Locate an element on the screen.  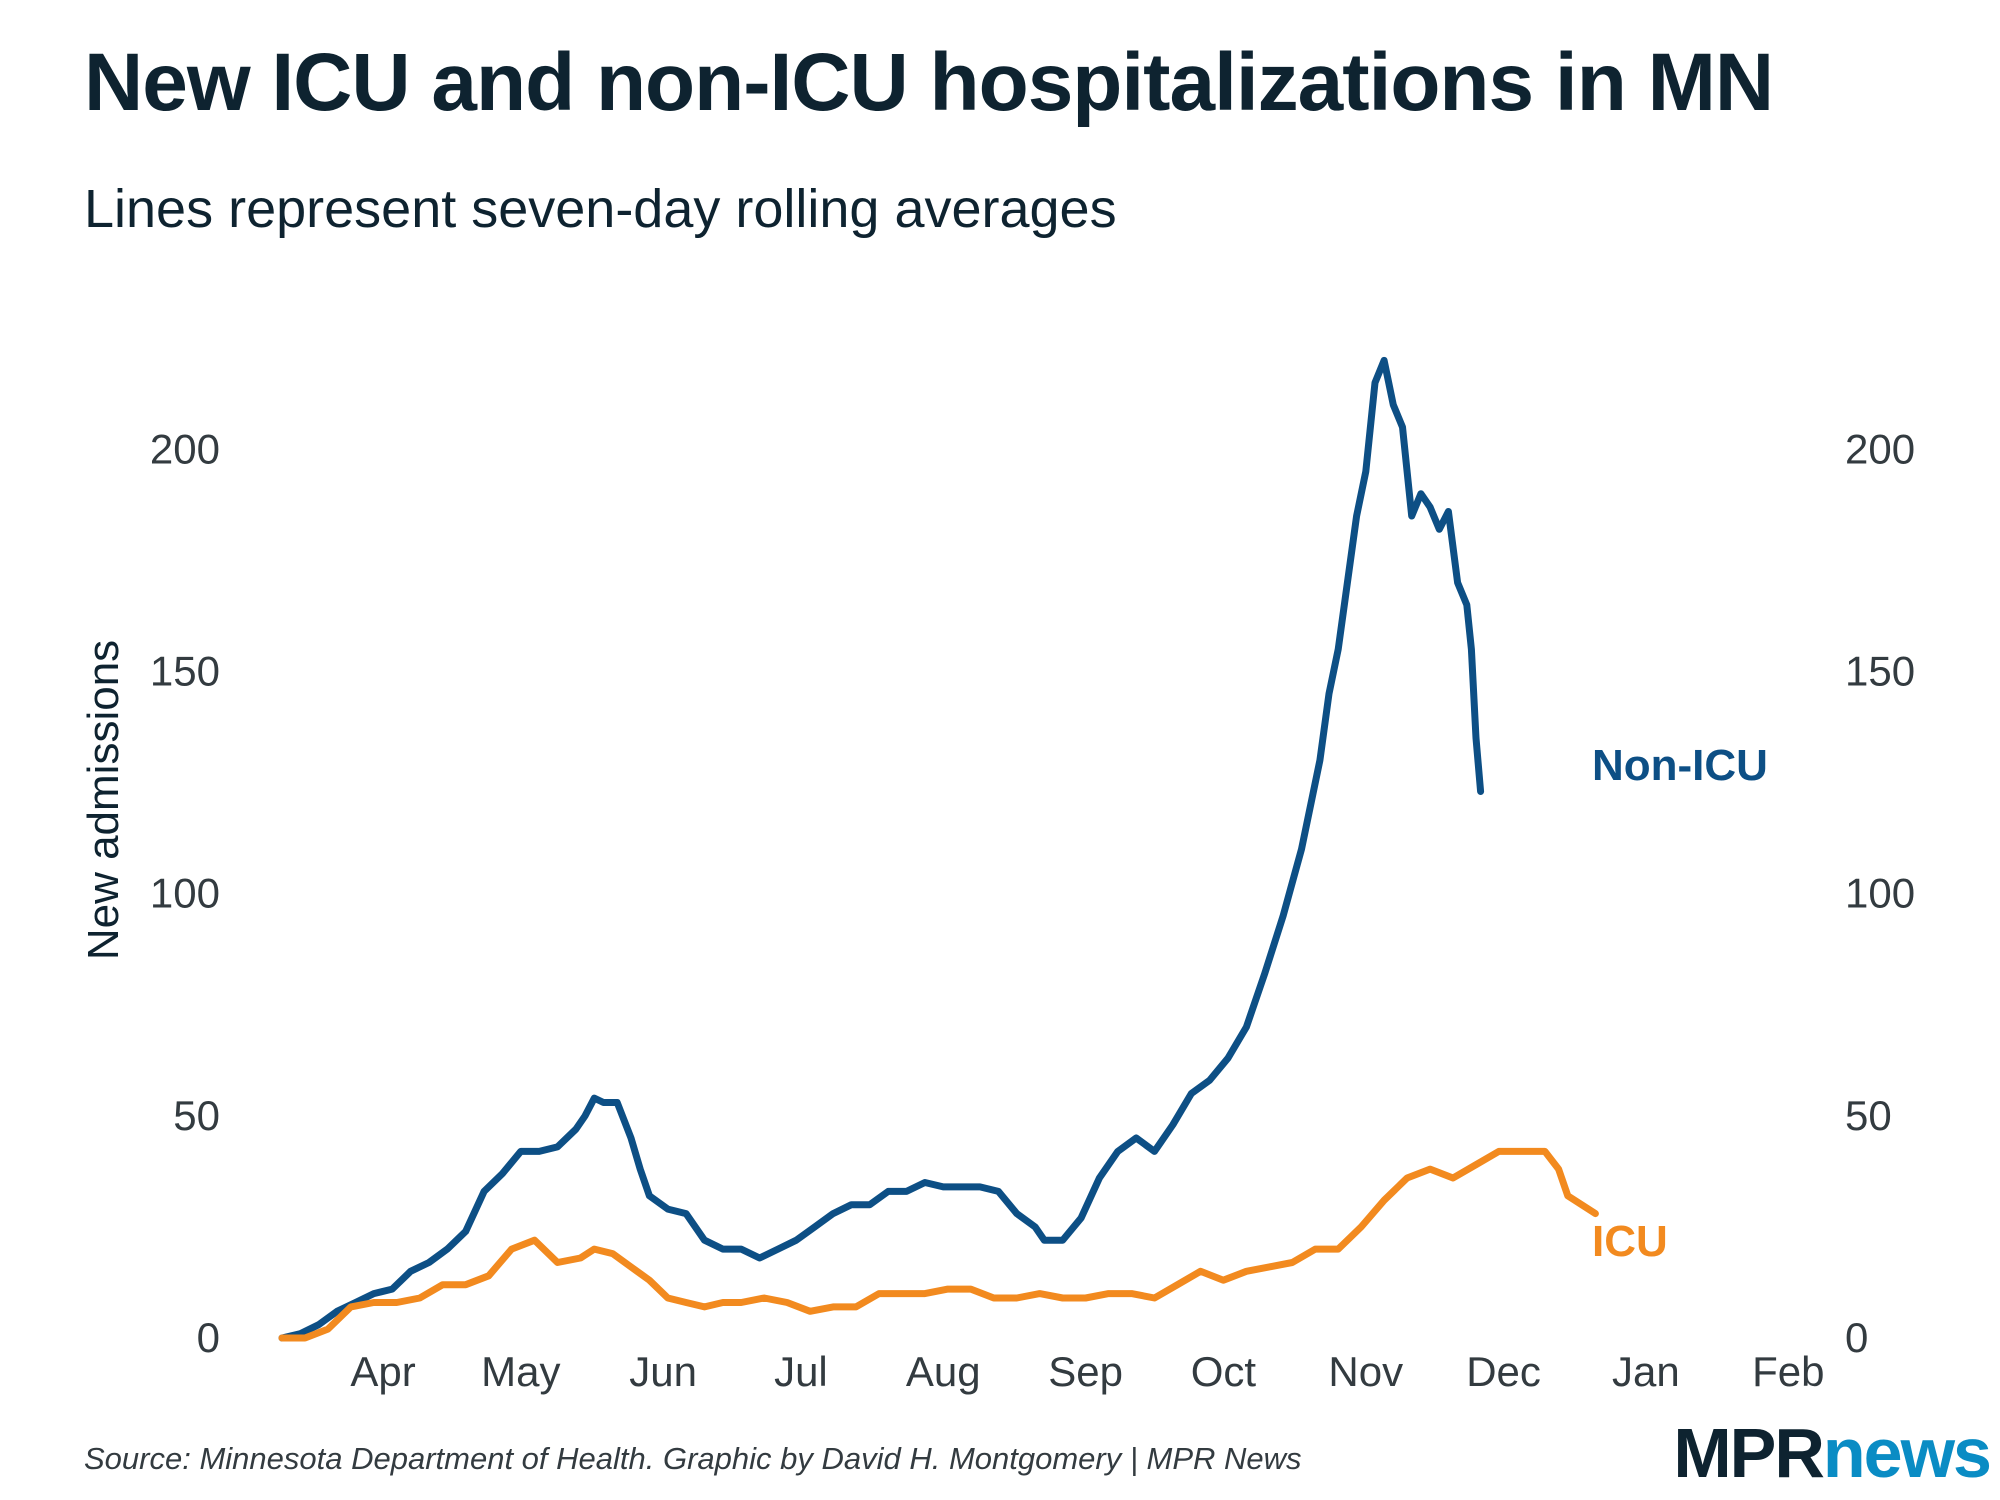
y-tick-left-150: 150 is located at coordinates (185, 670).